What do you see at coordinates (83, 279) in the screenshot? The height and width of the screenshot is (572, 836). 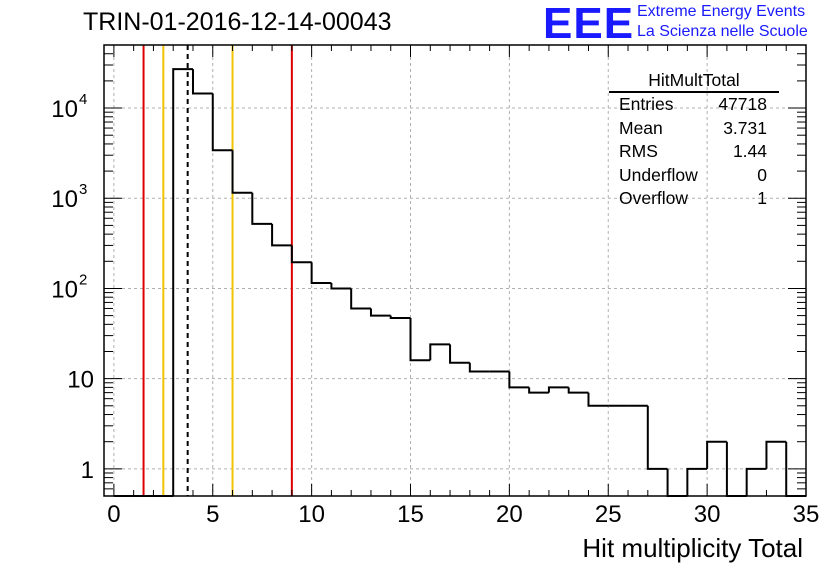 I see `y-tick-label-exponent: 2` at bounding box center [83, 279].